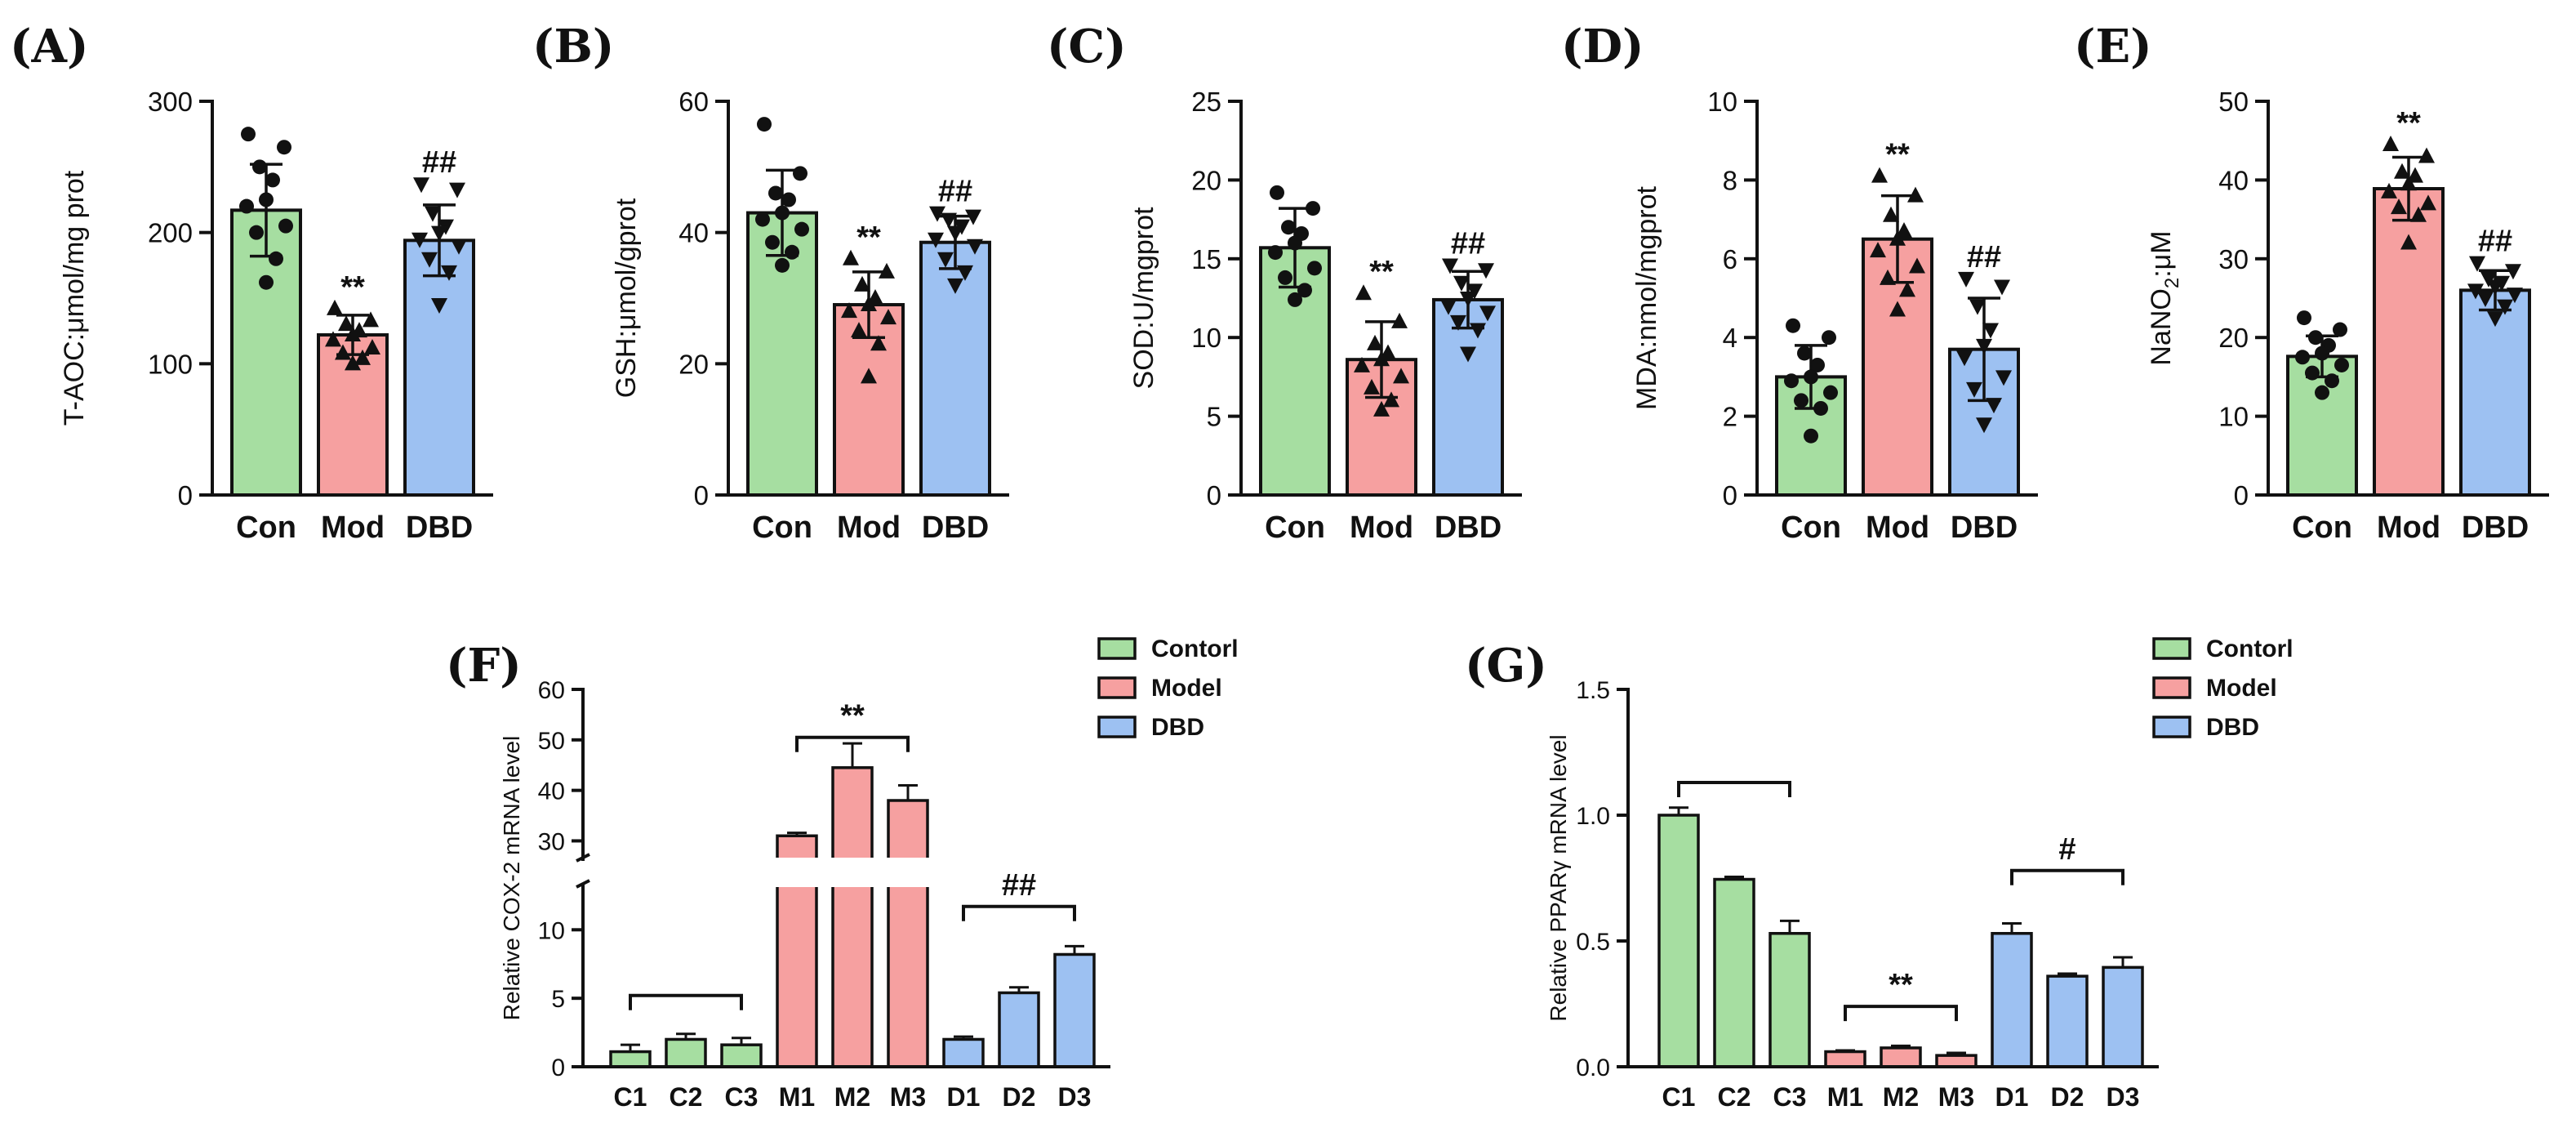 This screenshot has width=2576, height=1137. What do you see at coordinates (964, 1097) in the screenshot?
I see `x-tick-label: D1` at bounding box center [964, 1097].